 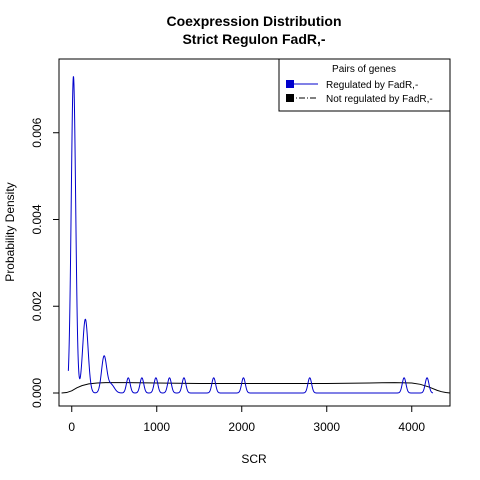 I want to click on y-tick-label: 0.002, so click(x=37, y=306).